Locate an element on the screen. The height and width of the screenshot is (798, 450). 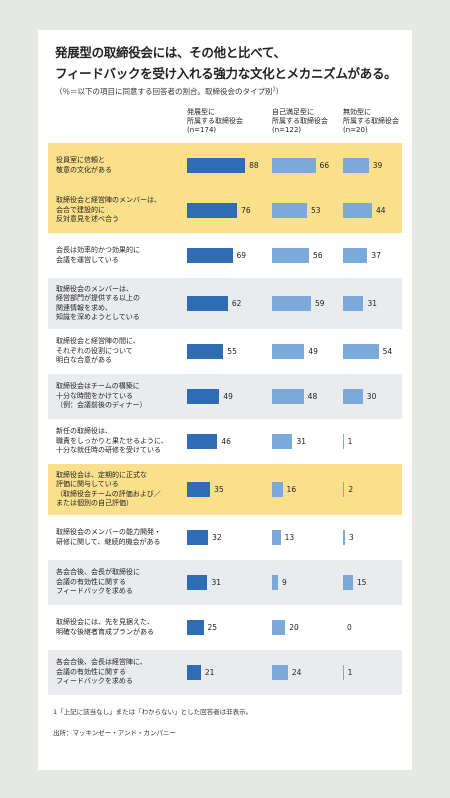
value-label: 39 is located at coordinates (377, 165).